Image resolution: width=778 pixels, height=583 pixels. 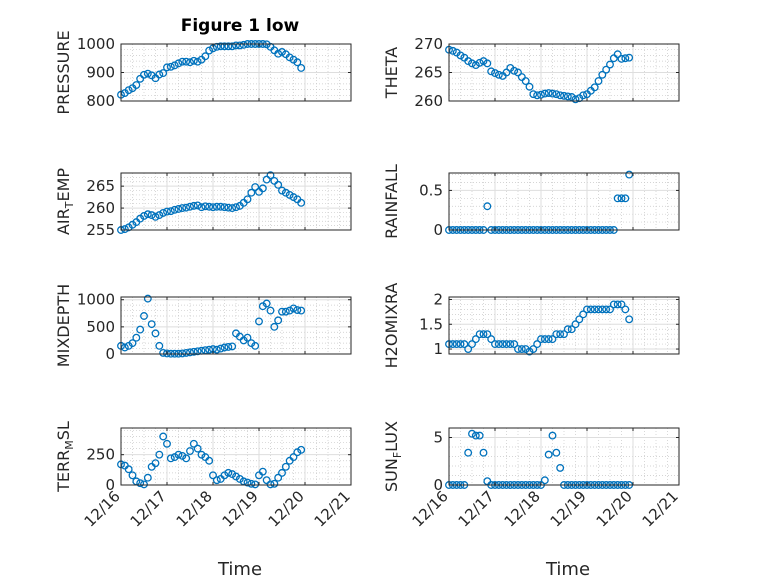 What do you see at coordinates (539, 328) in the screenshot?
I see `data-series` at bounding box center [539, 328].